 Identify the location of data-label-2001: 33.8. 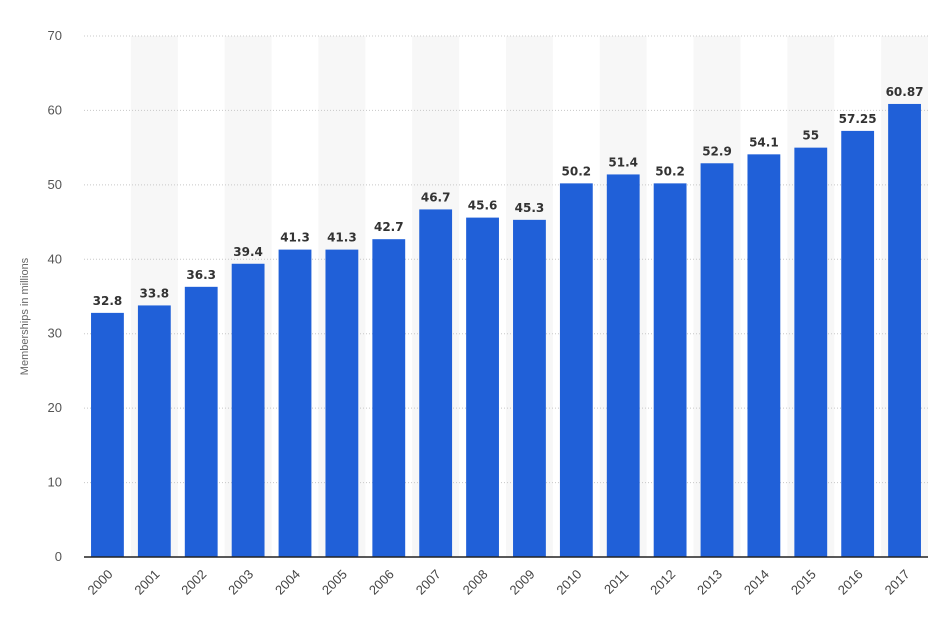
(155, 293).